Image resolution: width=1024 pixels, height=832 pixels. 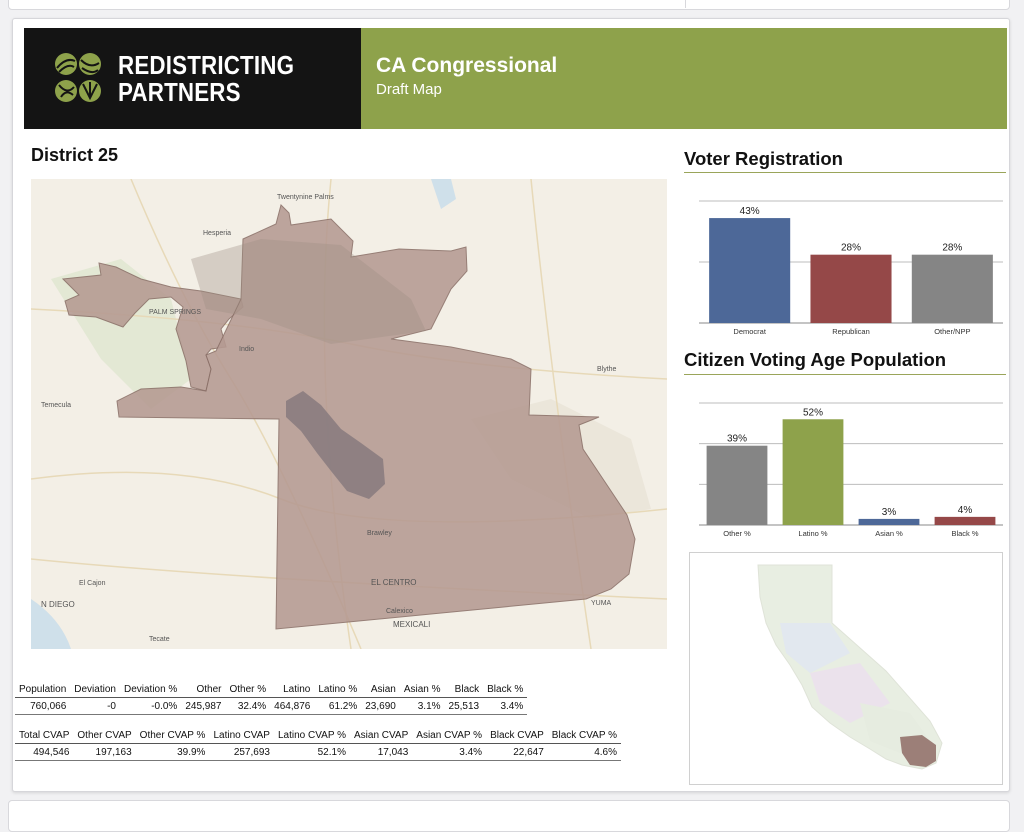 I want to click on voter-registration-svg: 43% Democrat 28% Republican 28% Other/NPP, so click(x=851, y=268).